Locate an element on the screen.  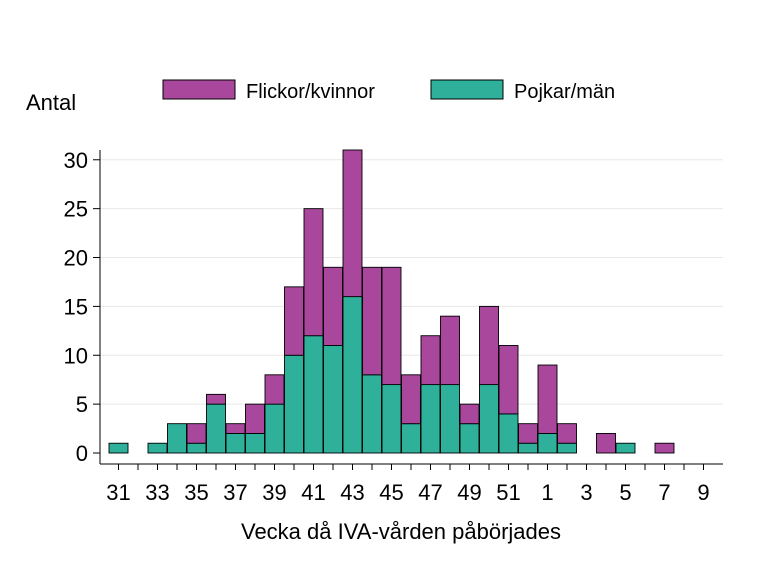
y-tick-label: 25 is located at coordinates (76, 209).